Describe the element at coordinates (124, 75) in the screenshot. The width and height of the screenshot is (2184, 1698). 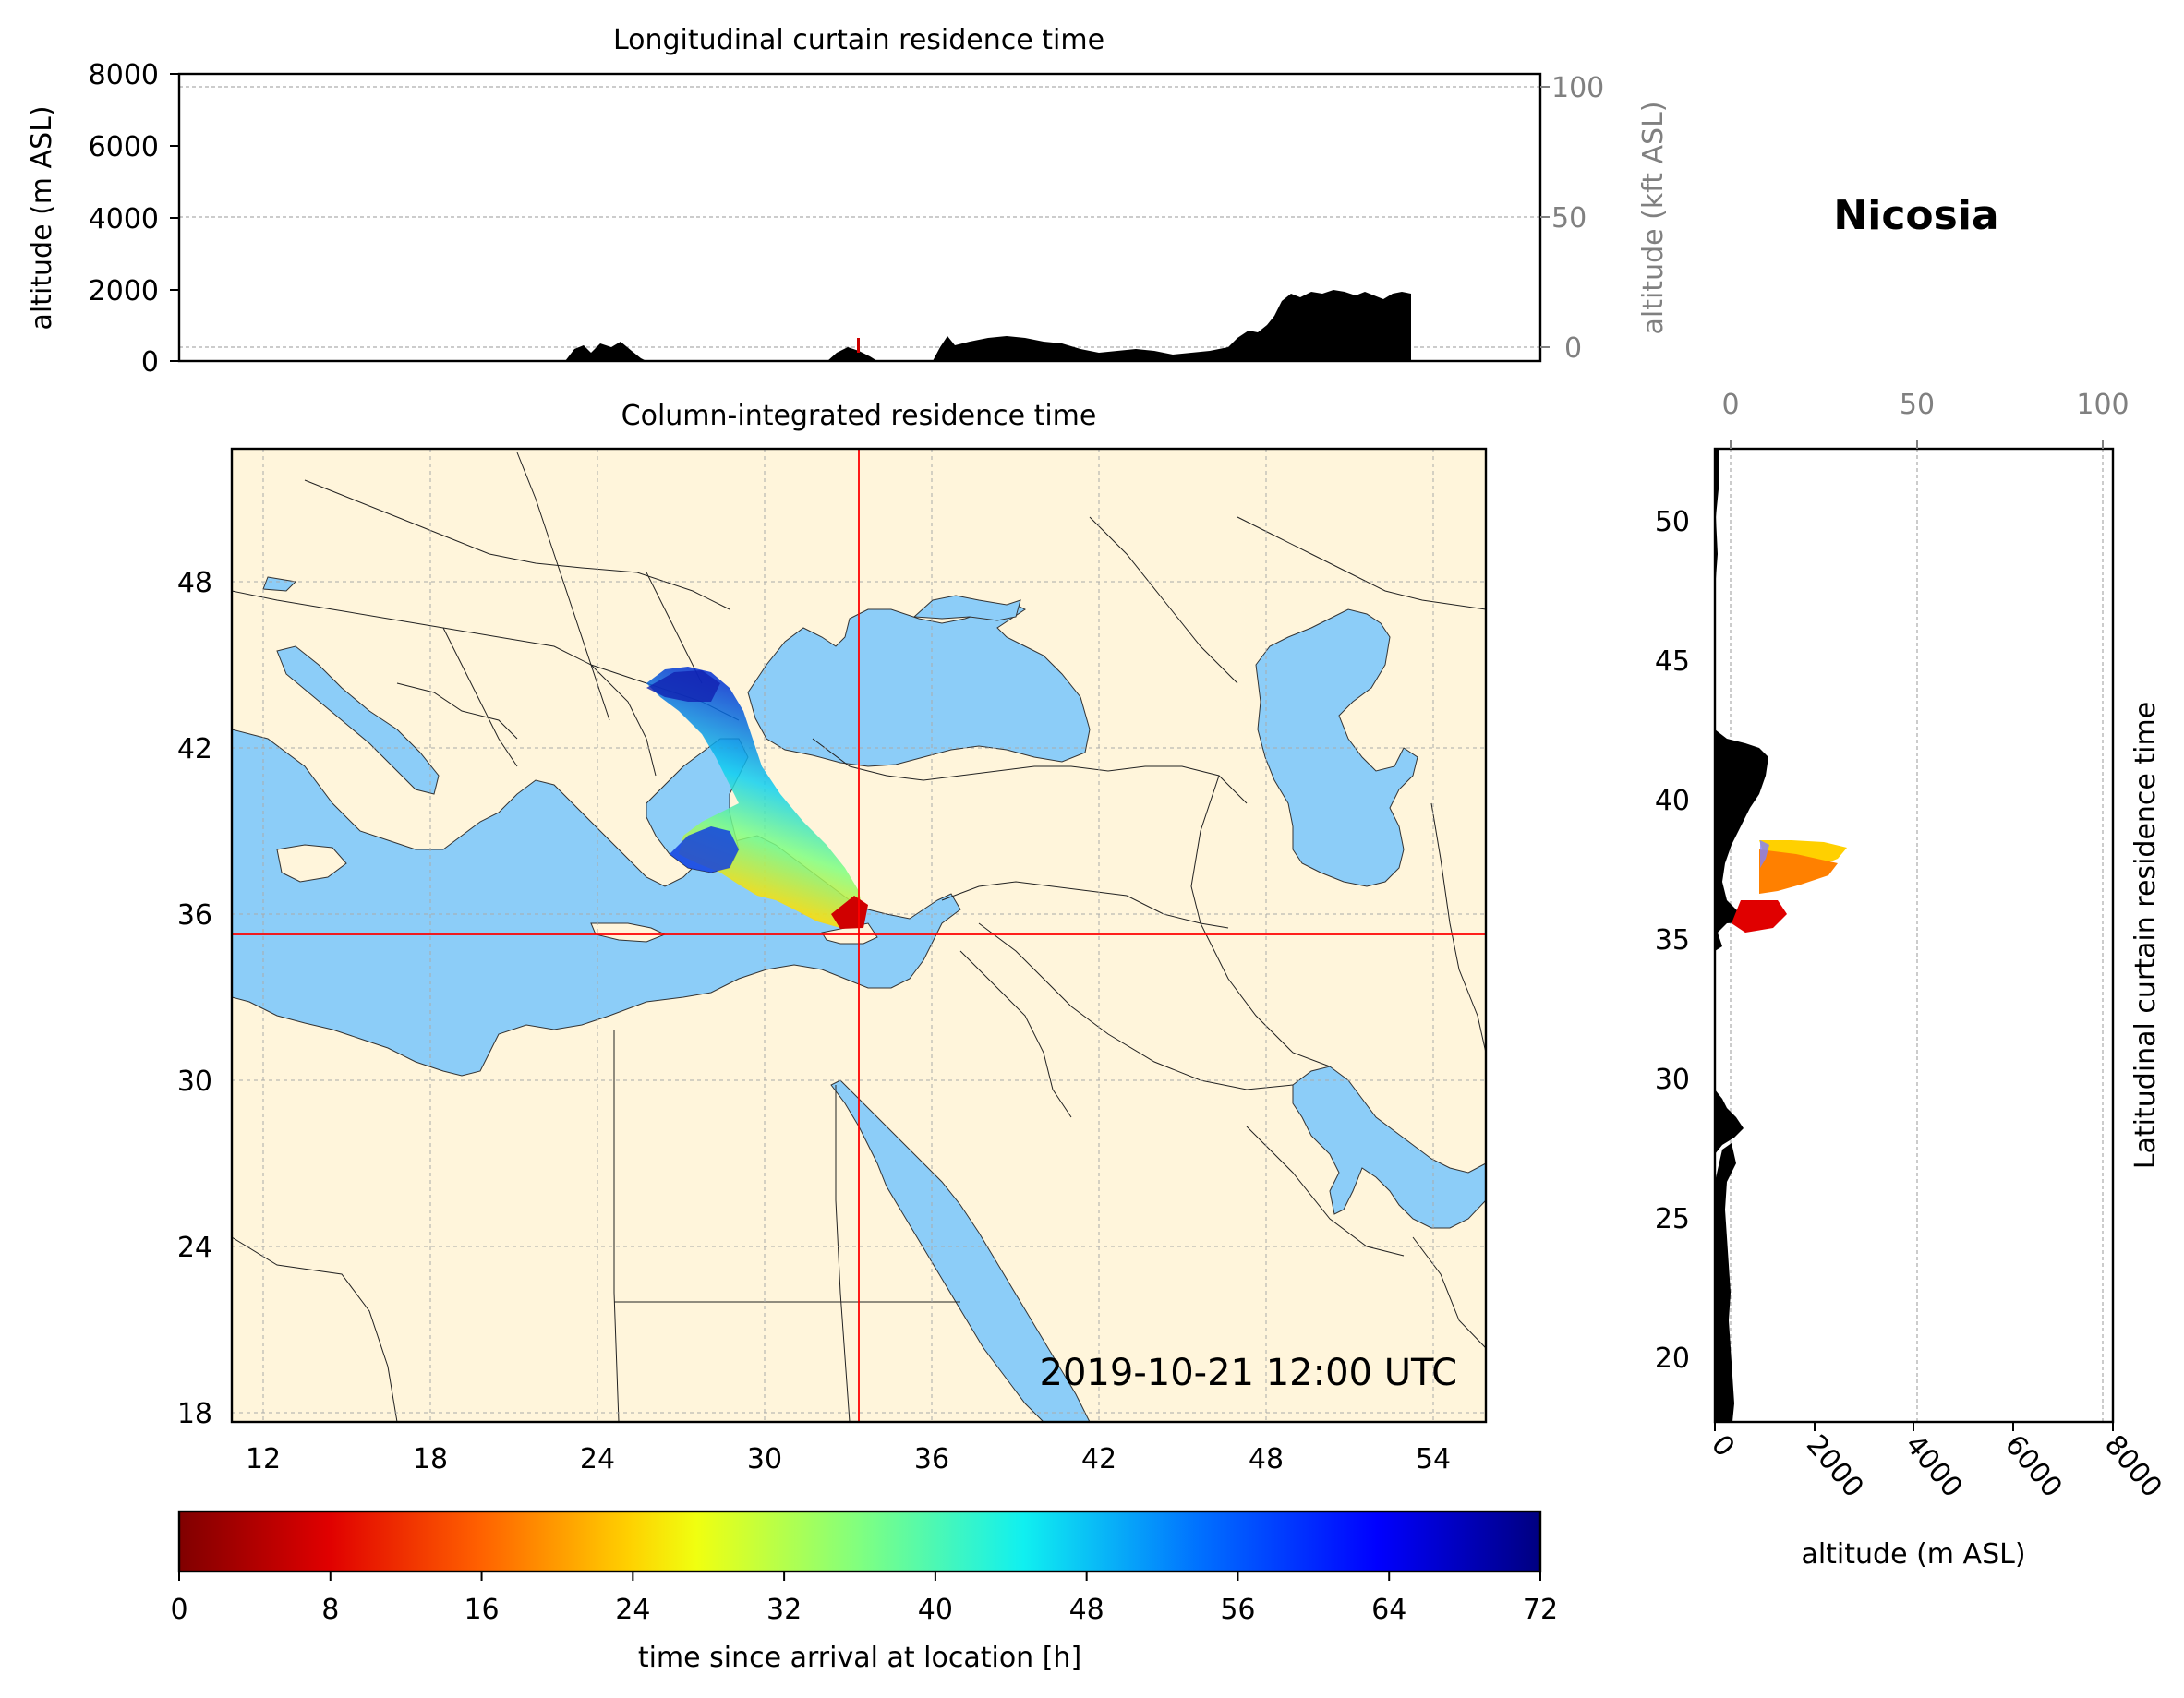
I see `ytick-label: 8000` at that location.